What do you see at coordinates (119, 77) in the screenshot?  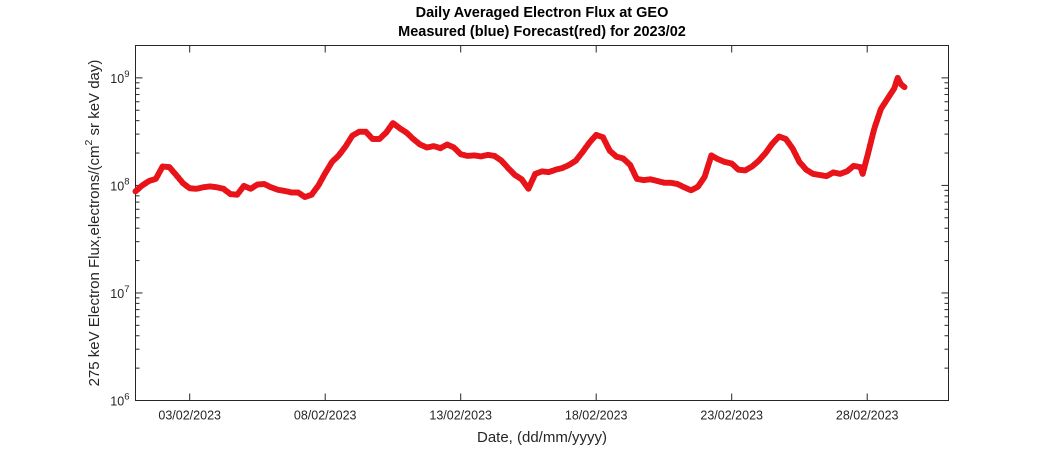 I see `y-tick-label: 10⁹` at bounding box center [119, 77].